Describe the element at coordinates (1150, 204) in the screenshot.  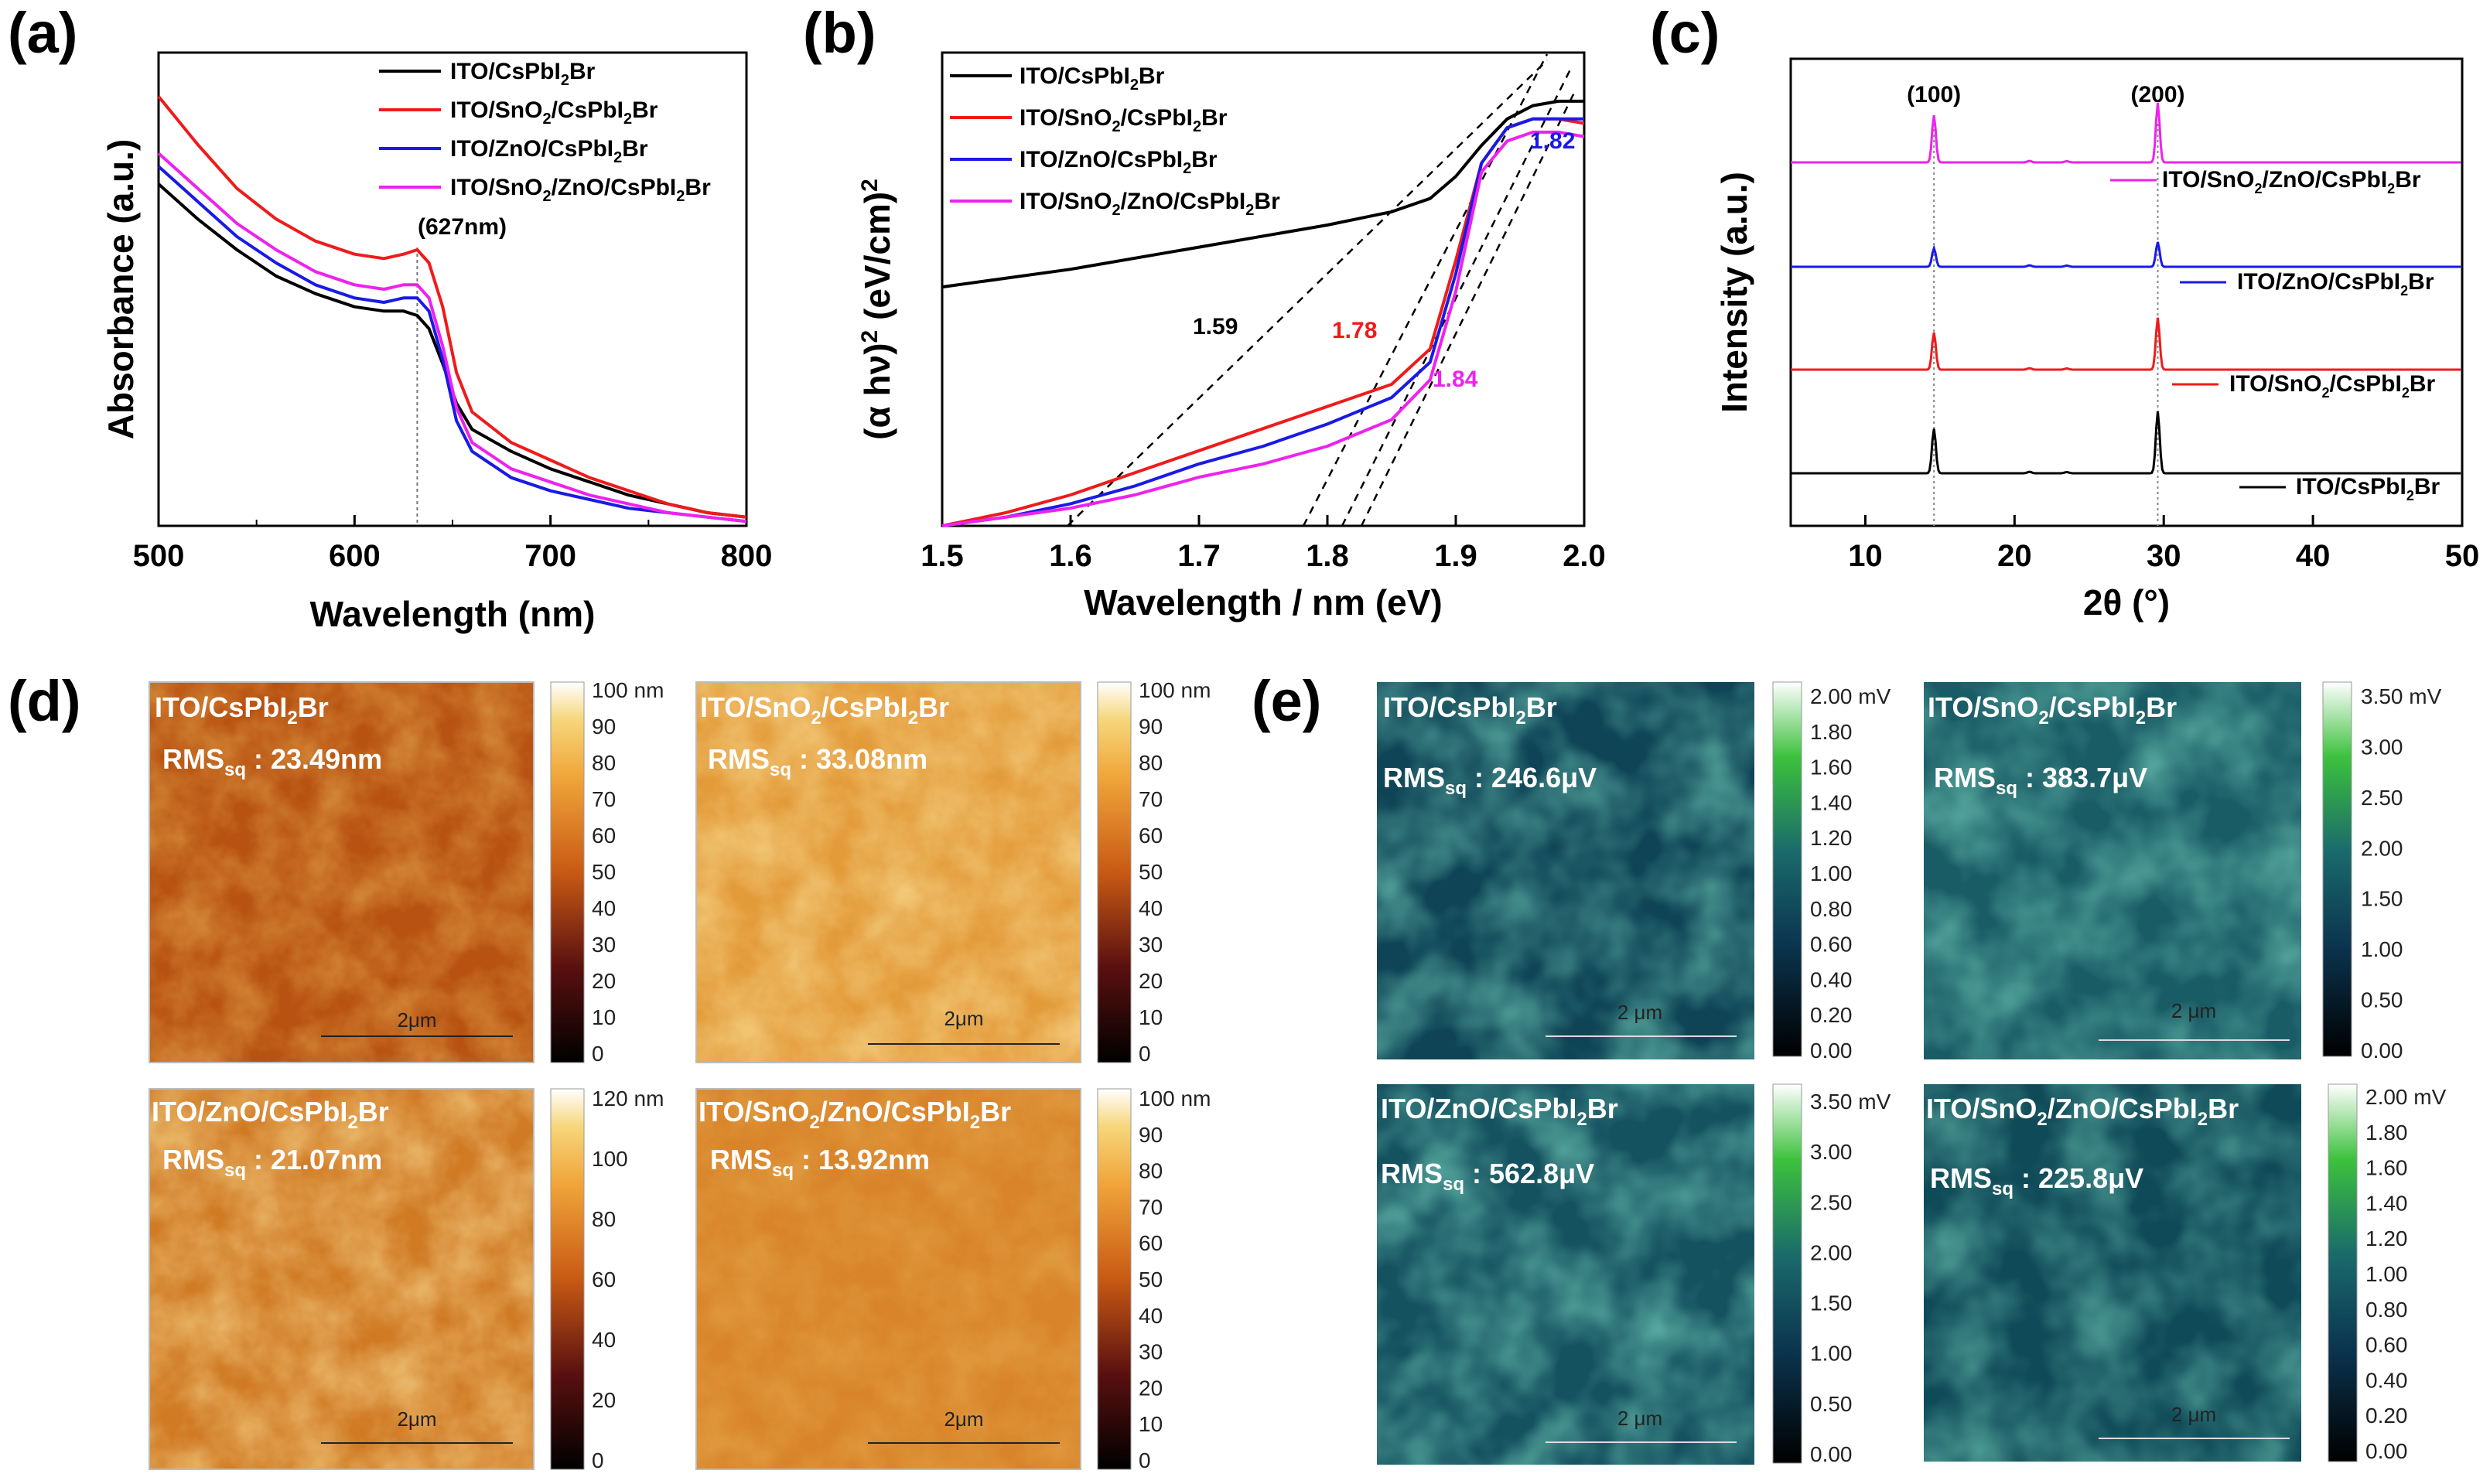
I see `legend-b-4: ITO/SnO2/ZnO/CsPbI2Br` at that location.